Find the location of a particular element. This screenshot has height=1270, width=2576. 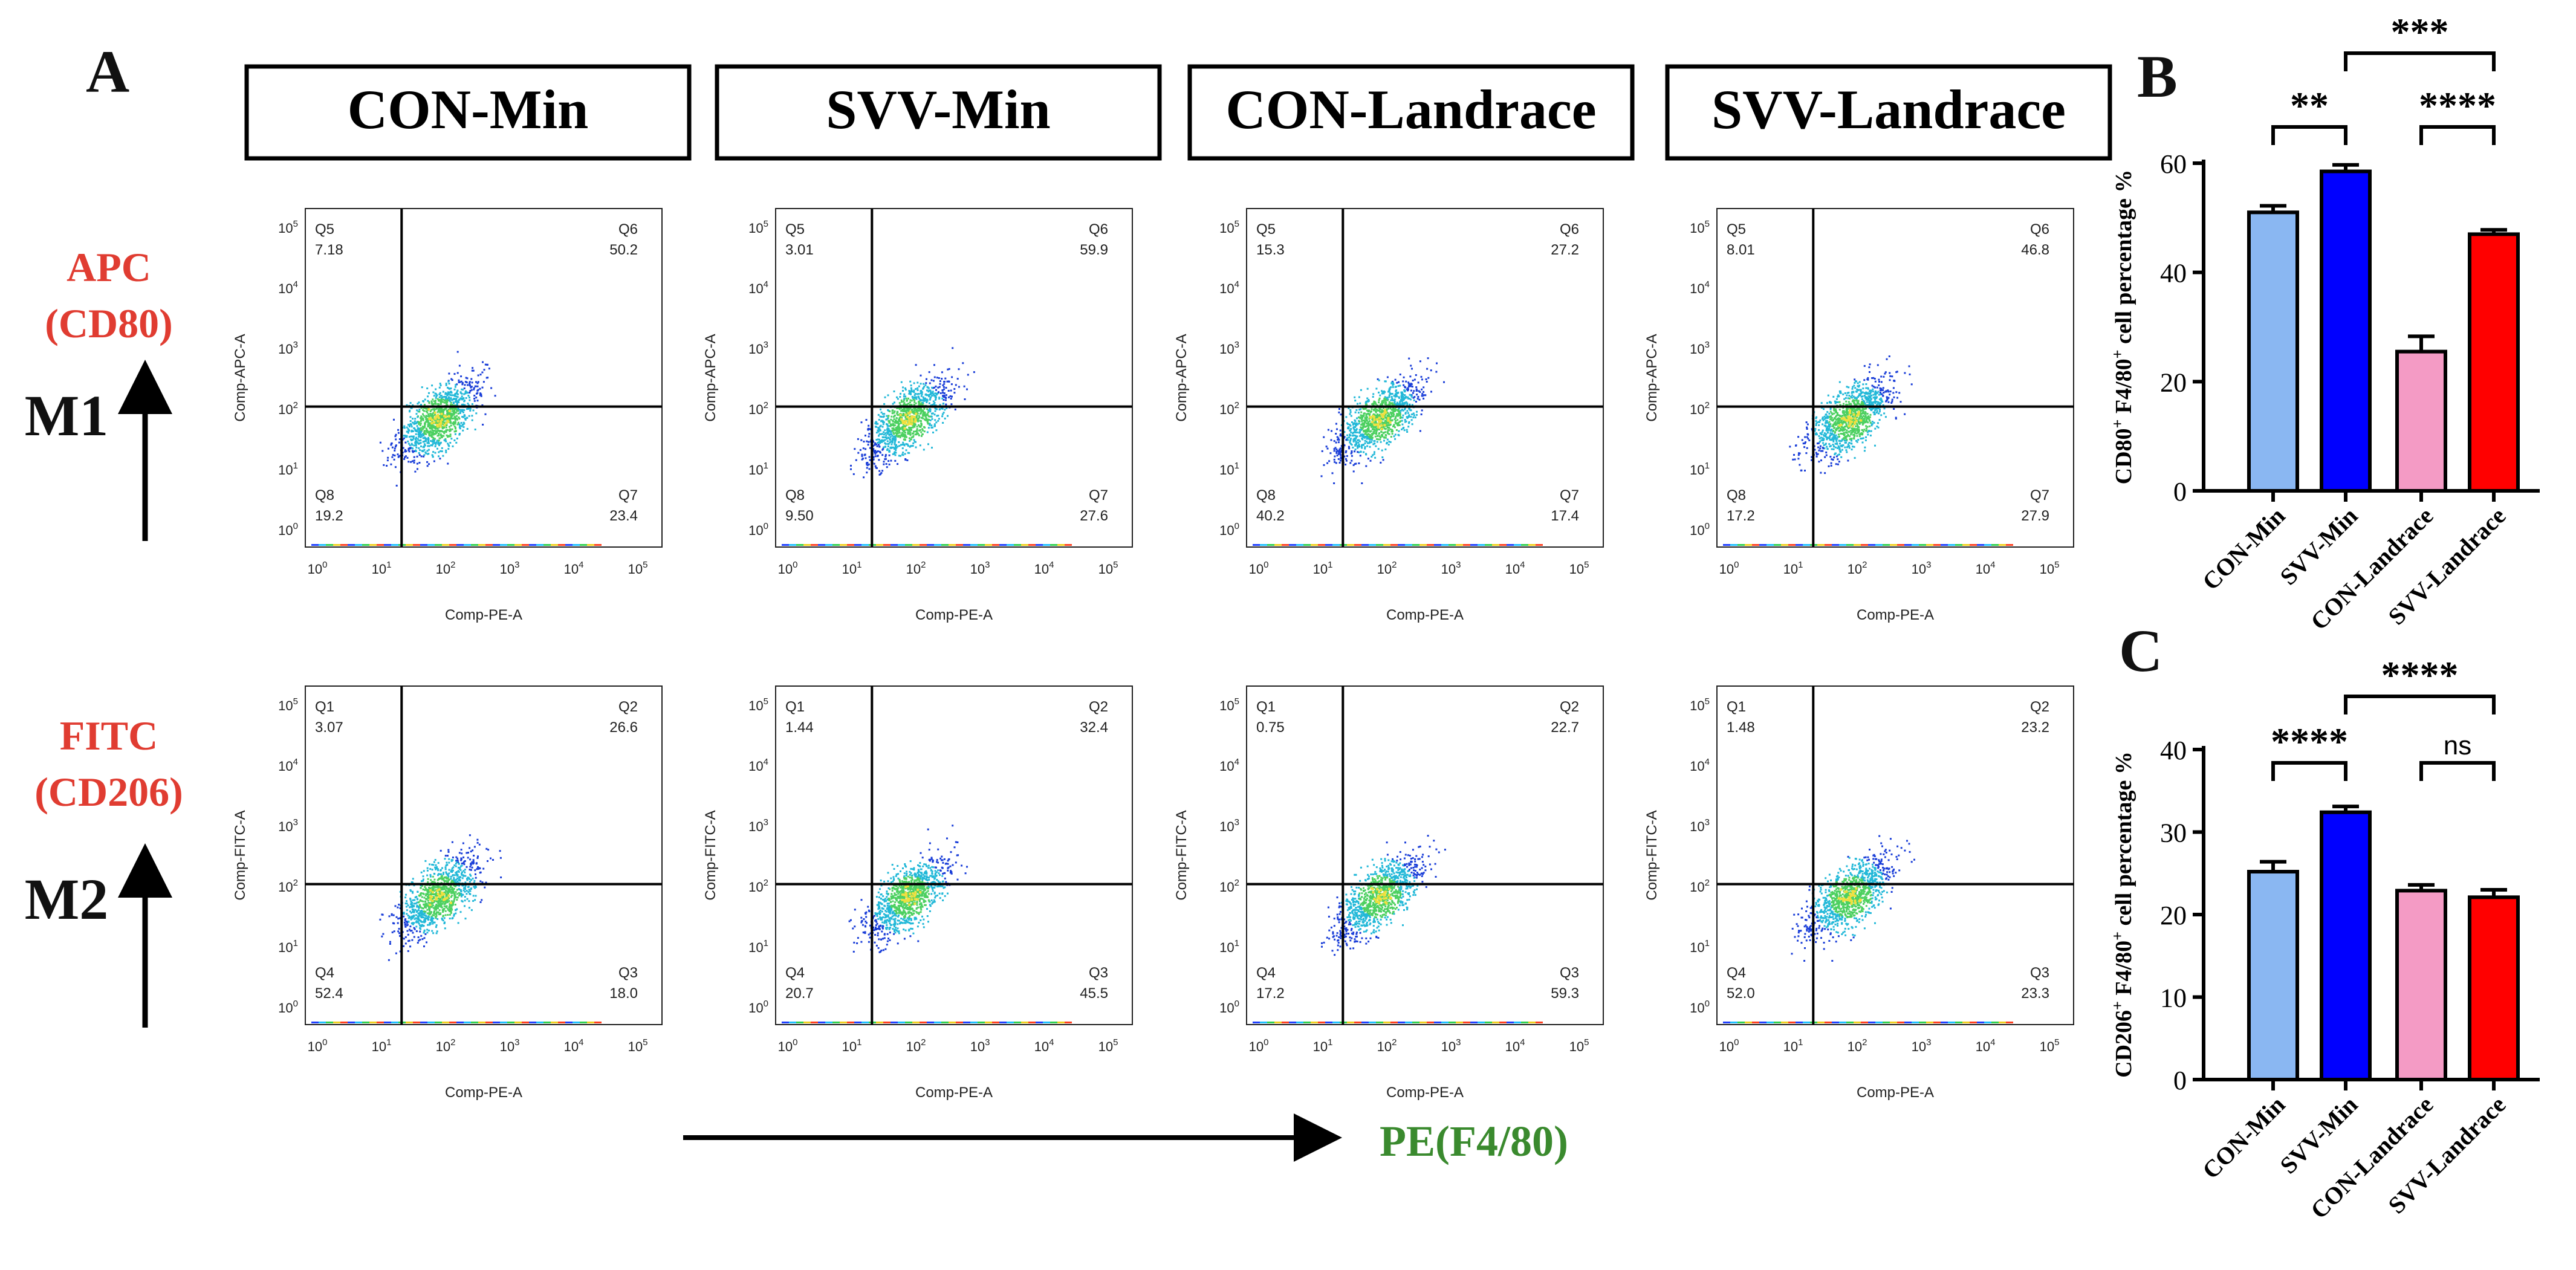

panel-letter-a: A is located at coordinates (108, 72).